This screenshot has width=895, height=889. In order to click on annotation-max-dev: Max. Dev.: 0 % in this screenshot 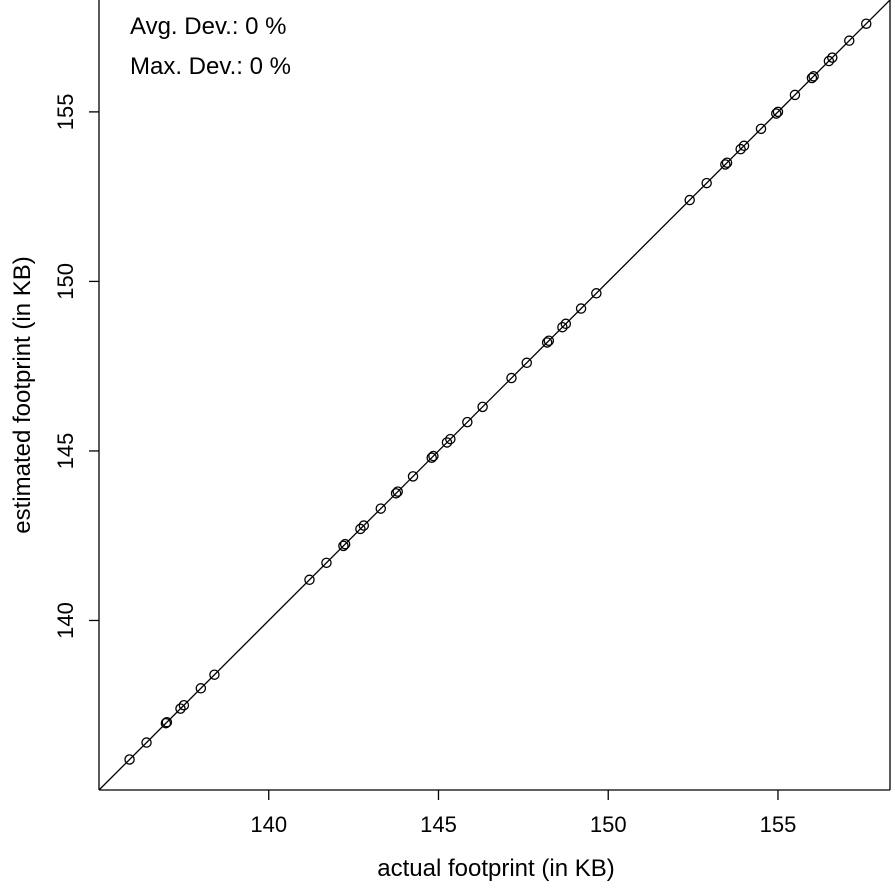, I will do `click(210, 66)`.